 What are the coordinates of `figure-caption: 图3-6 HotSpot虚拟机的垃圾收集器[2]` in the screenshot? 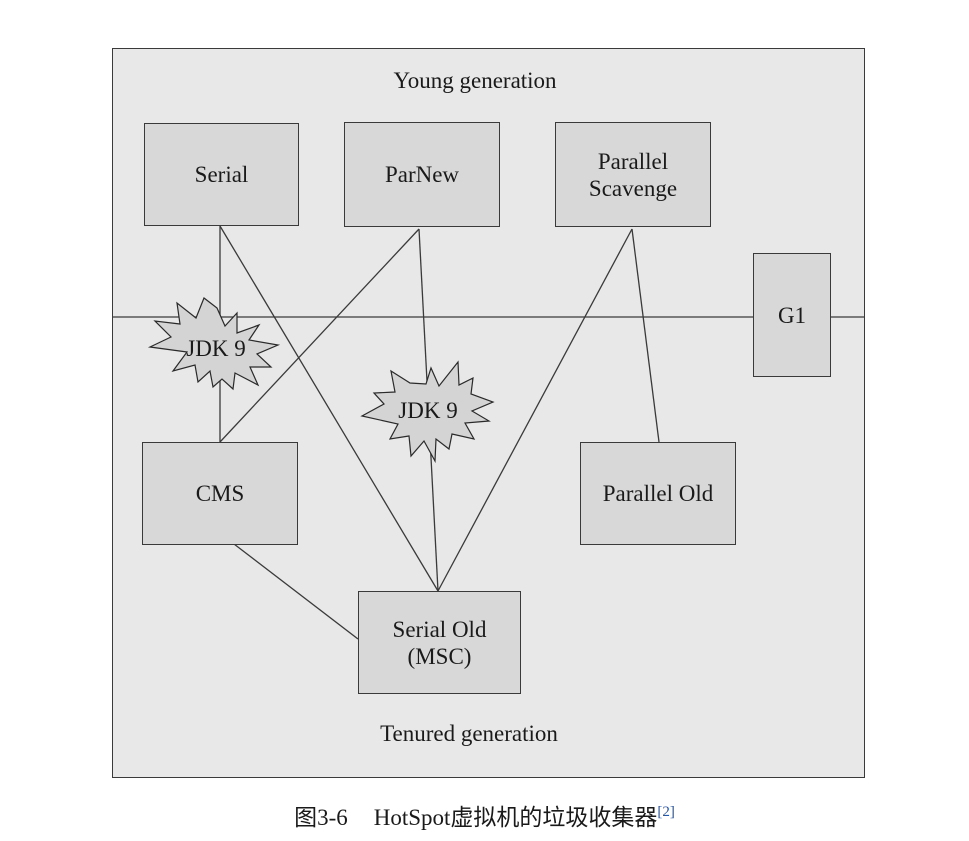 It's located at (484, 815).